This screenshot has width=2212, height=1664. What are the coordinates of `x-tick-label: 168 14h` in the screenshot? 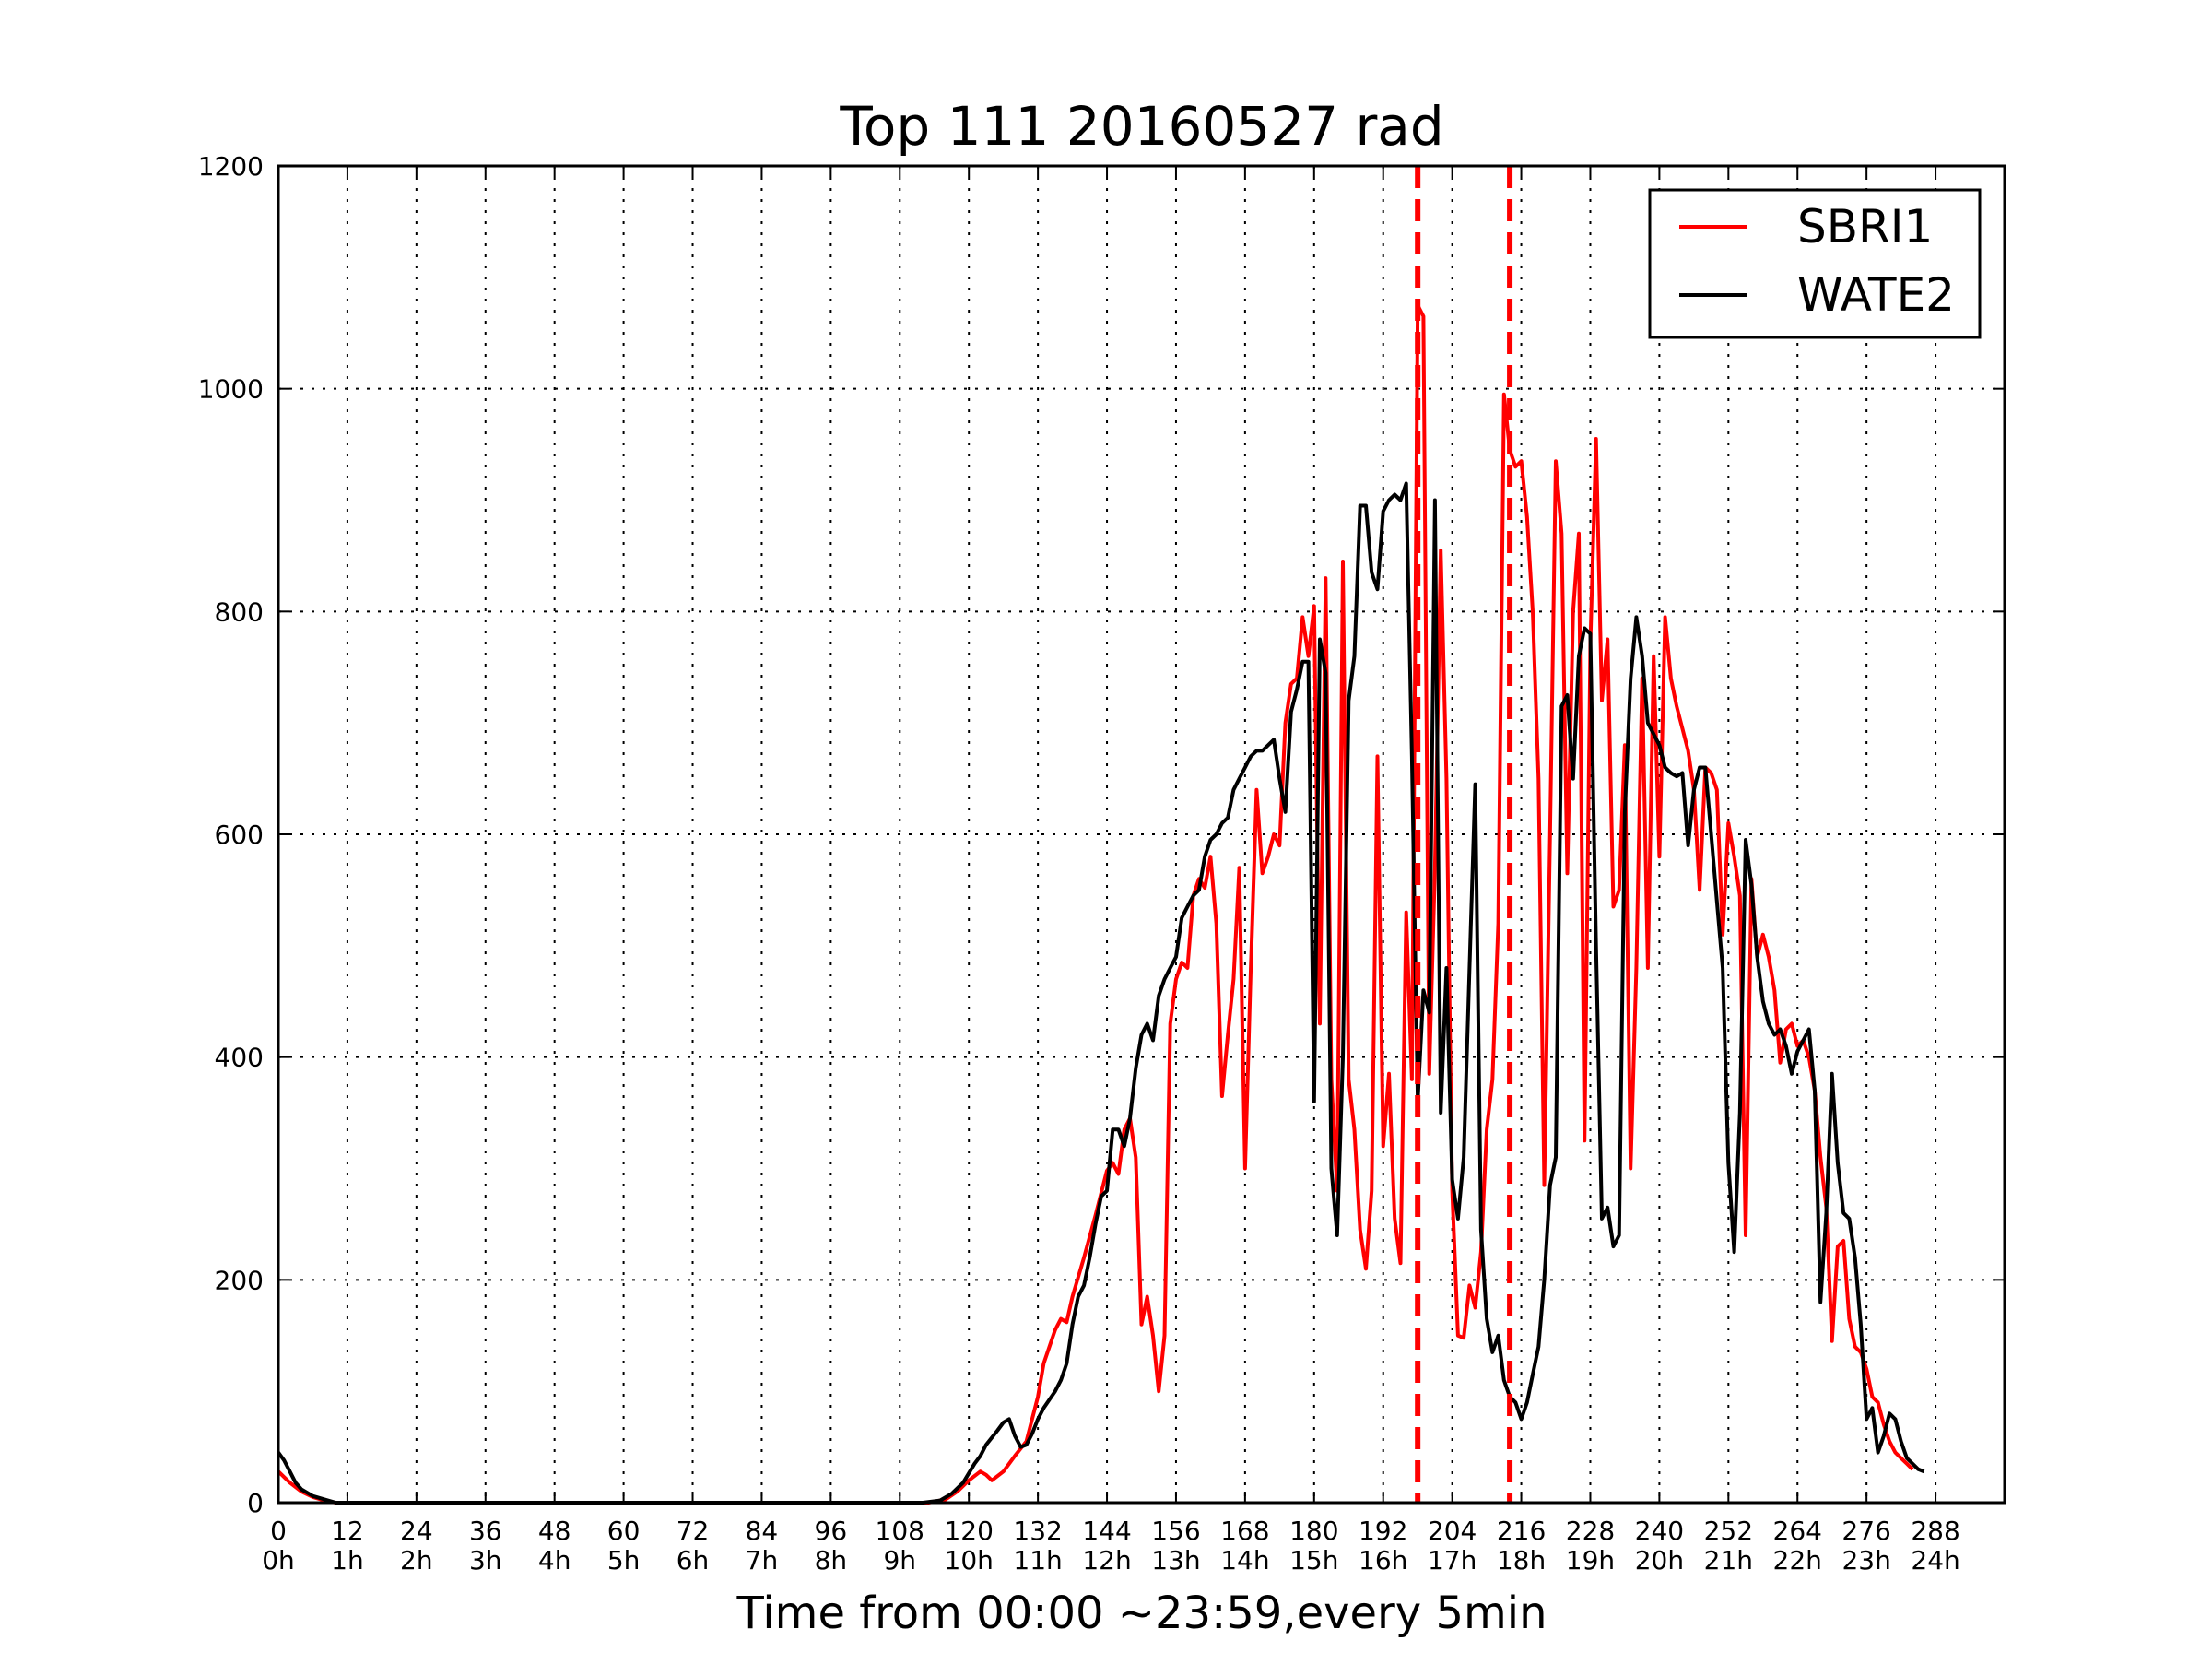 It's located at (1244, 1545).